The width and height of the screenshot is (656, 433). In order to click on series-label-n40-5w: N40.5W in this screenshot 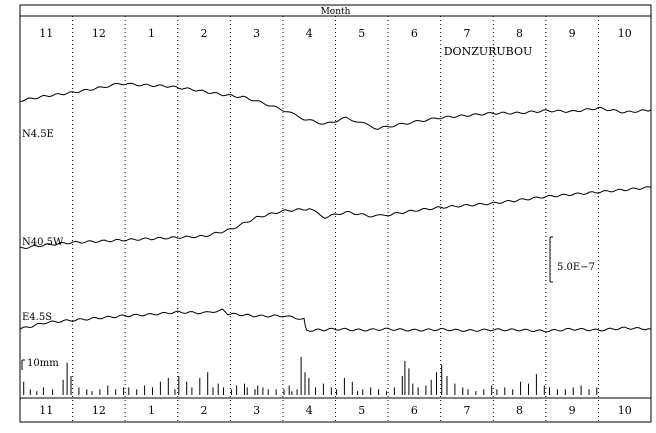, I will do `click(43, 242)`.